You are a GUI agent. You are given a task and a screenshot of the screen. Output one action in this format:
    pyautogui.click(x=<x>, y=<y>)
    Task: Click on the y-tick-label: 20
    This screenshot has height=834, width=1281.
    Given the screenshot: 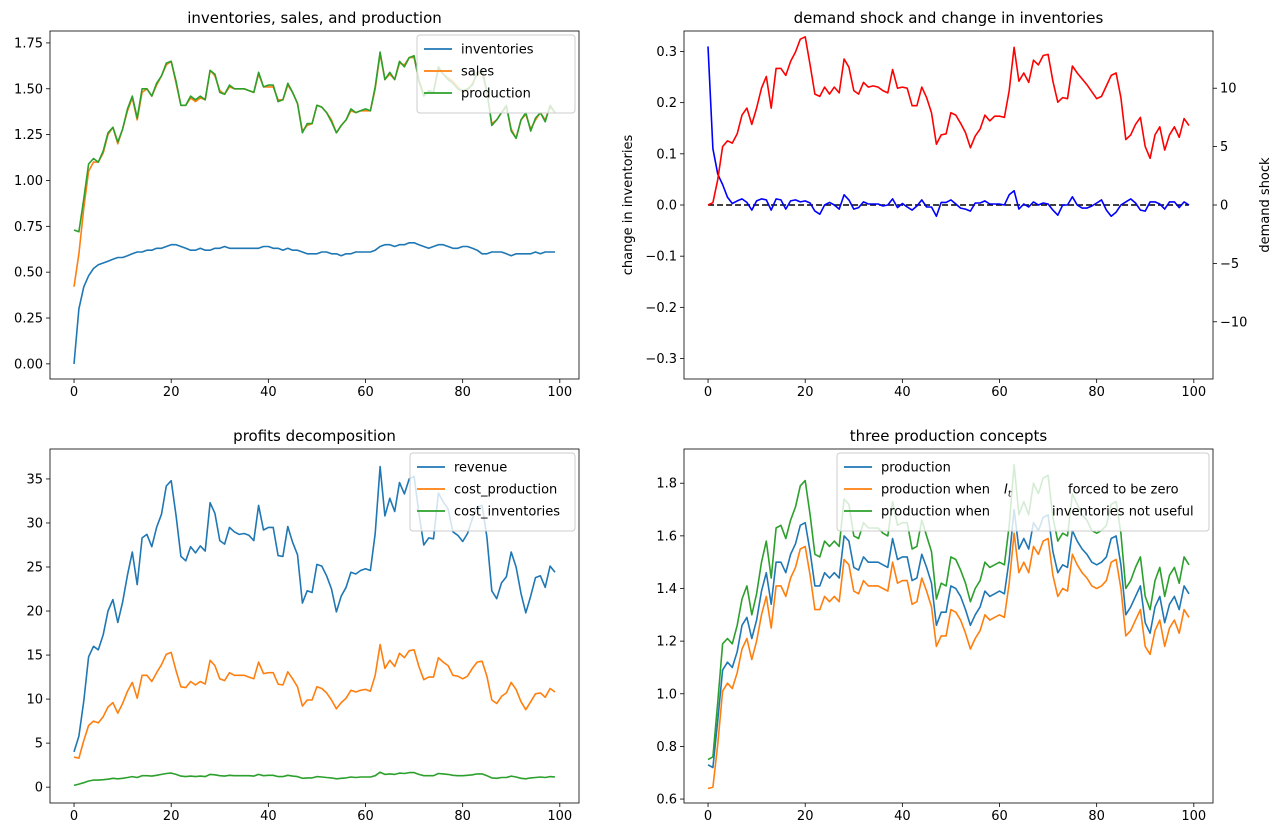 What is the action you would take?
    pyautogui.click(x=34, y=612)
    